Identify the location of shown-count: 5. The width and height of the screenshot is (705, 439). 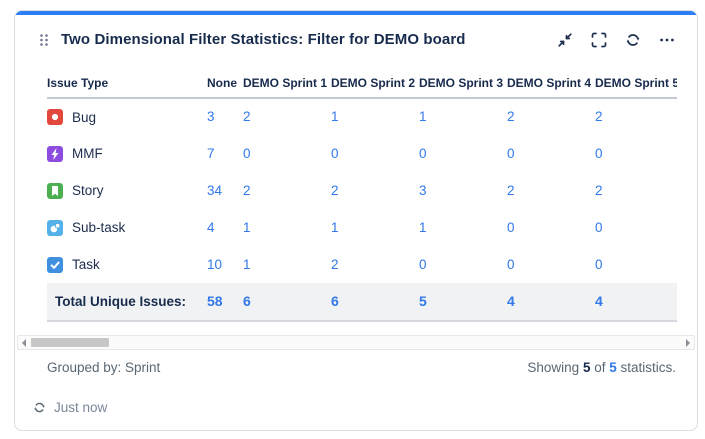
(586, 367).